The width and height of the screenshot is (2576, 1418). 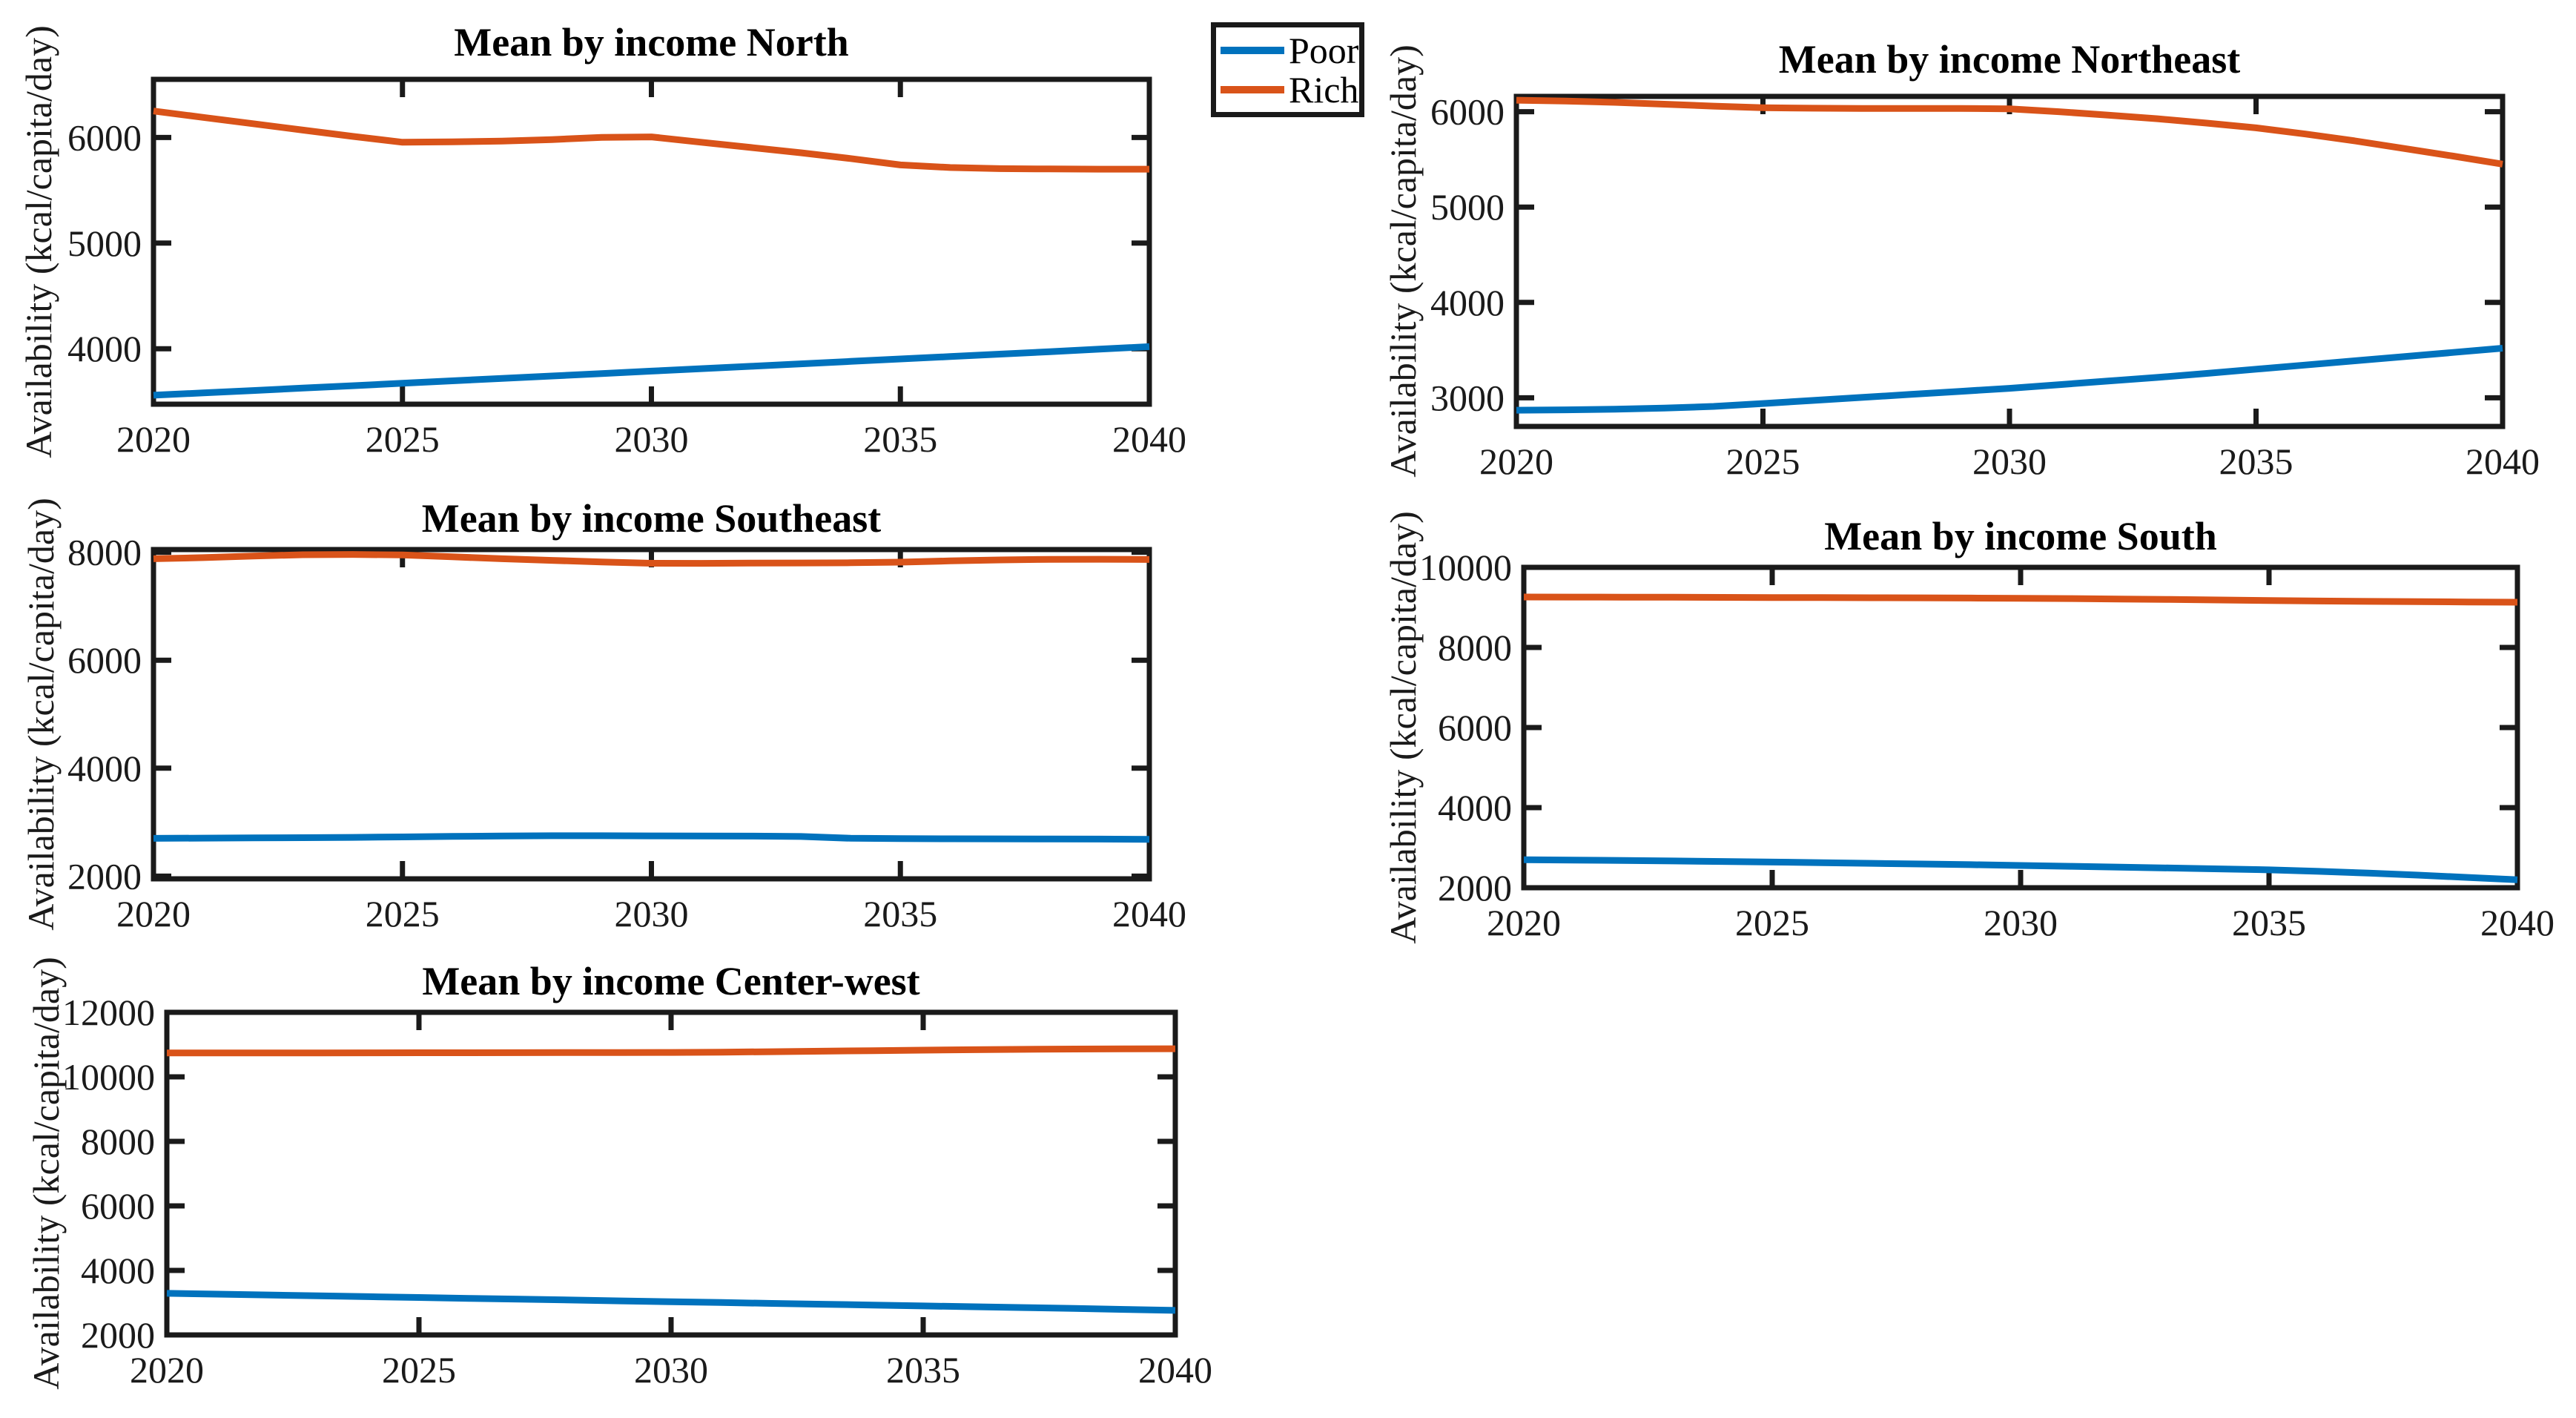 What do you see at coordinates (1252, 50) in the screenshot?
I see `poor-line-swatch` at bounding box center [1252, 50].